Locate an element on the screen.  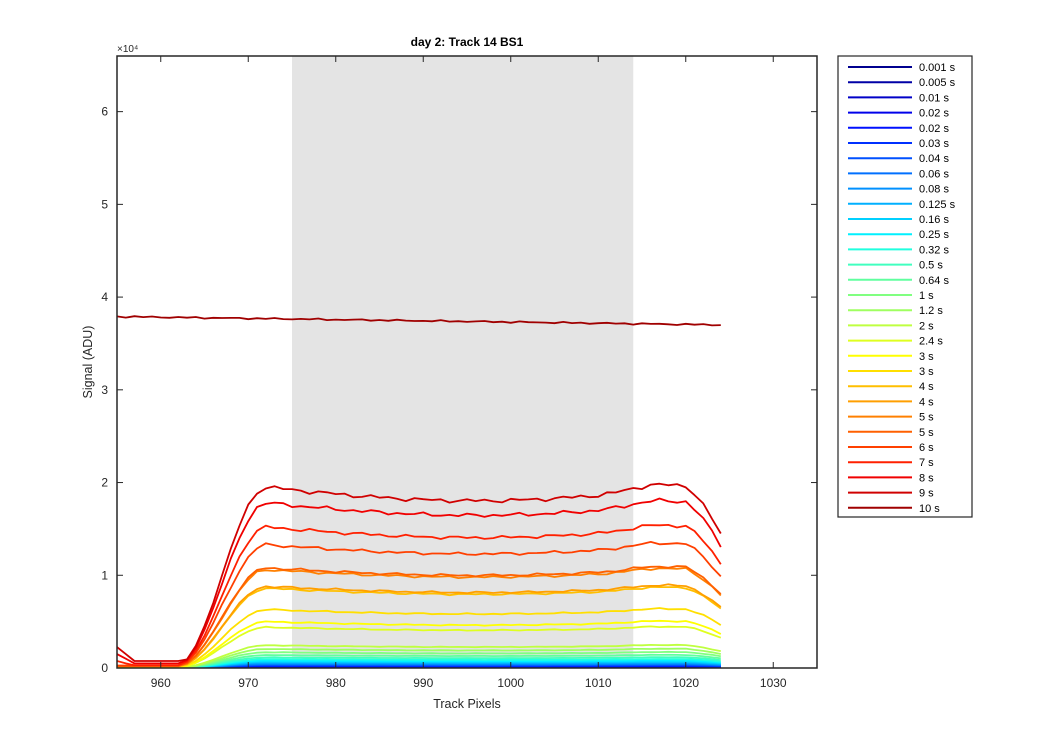
legend-label: 0.005 s is located at coordinates (937, 83).